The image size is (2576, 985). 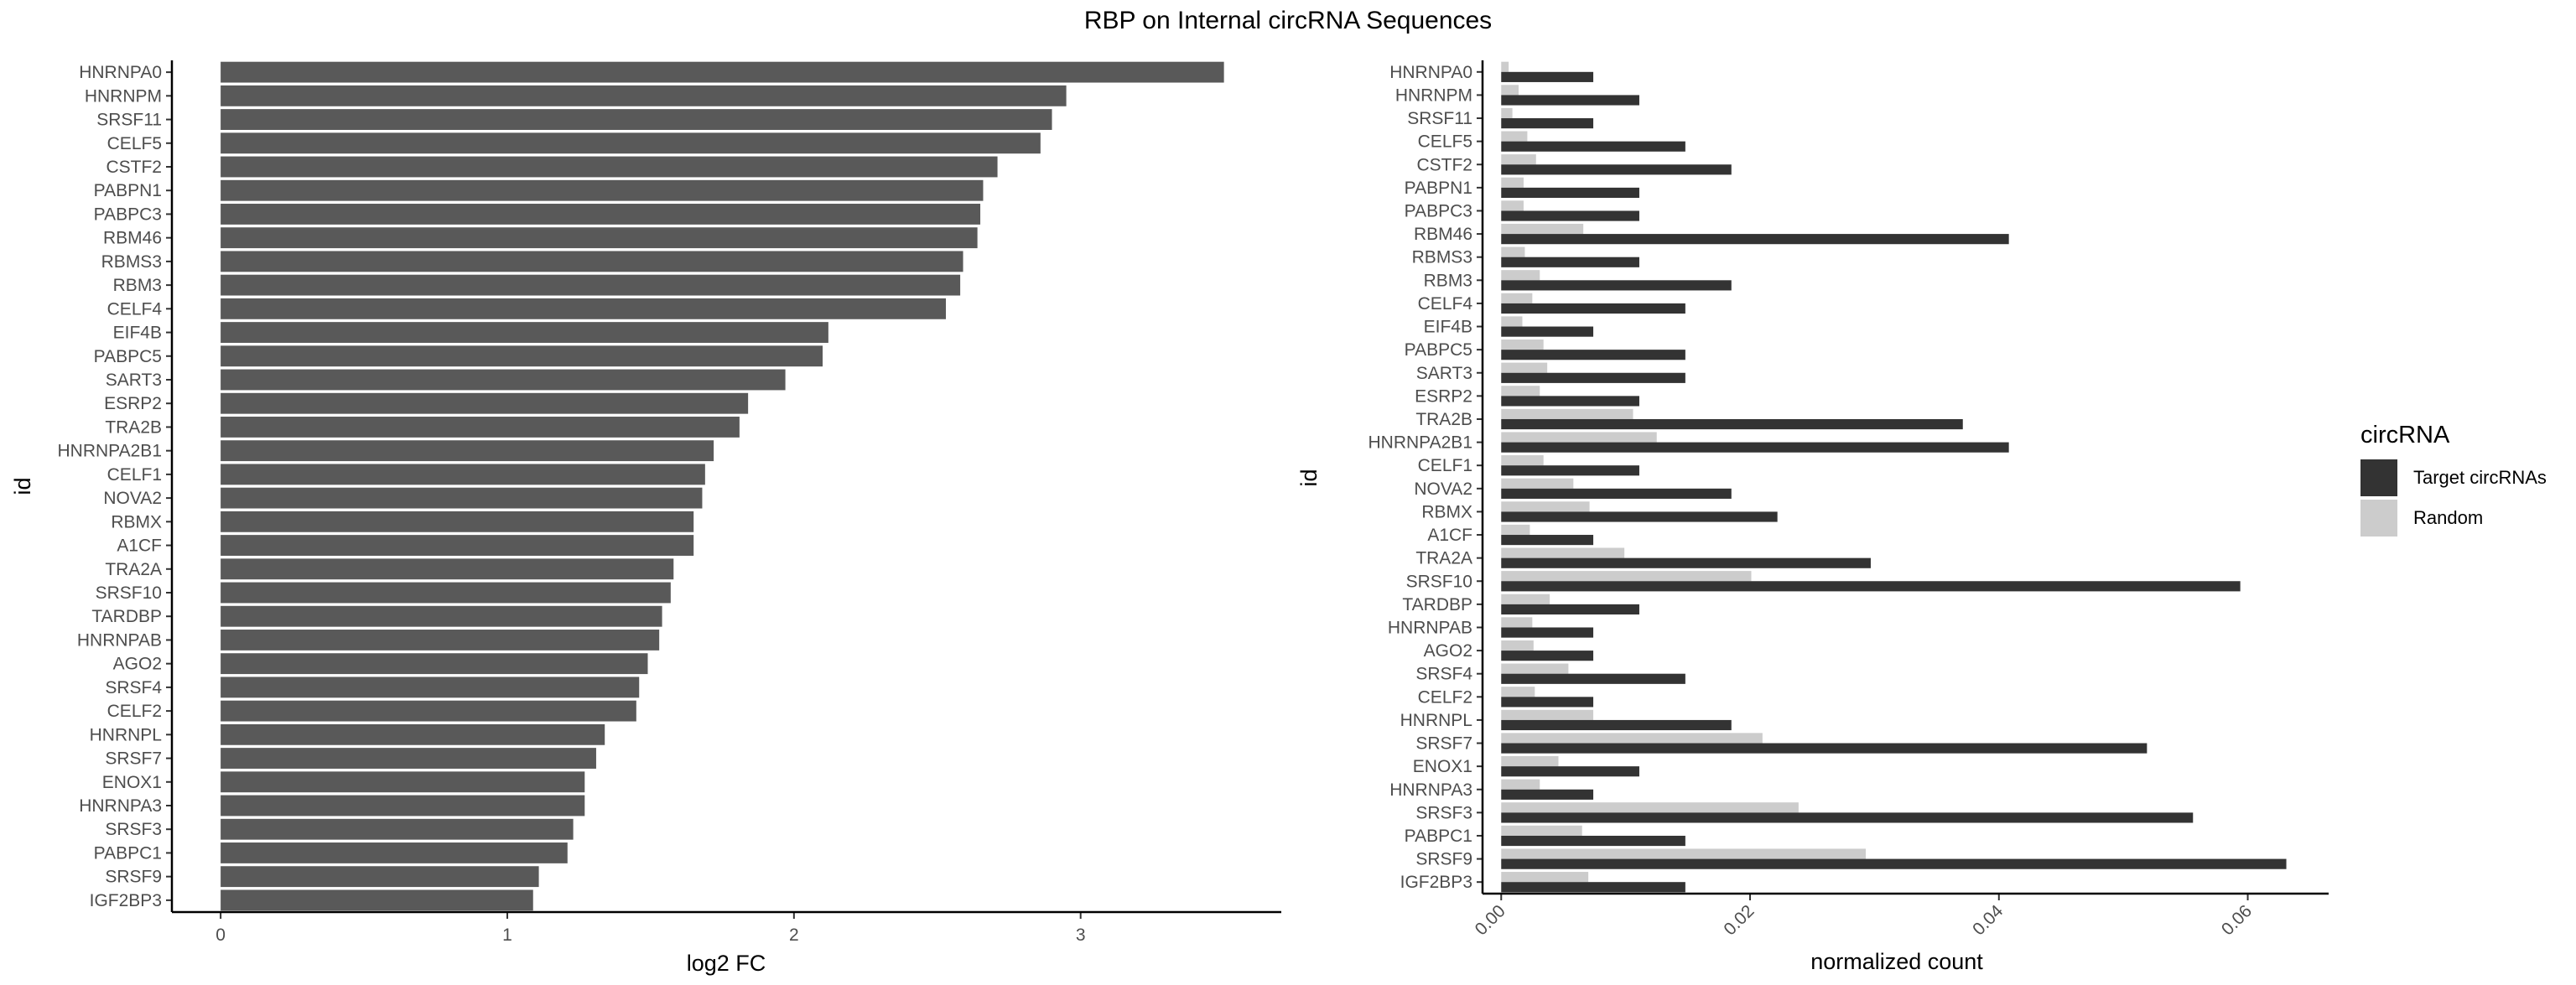 I want to click on bar-target-srsf10, so click(x=1871, y=586).